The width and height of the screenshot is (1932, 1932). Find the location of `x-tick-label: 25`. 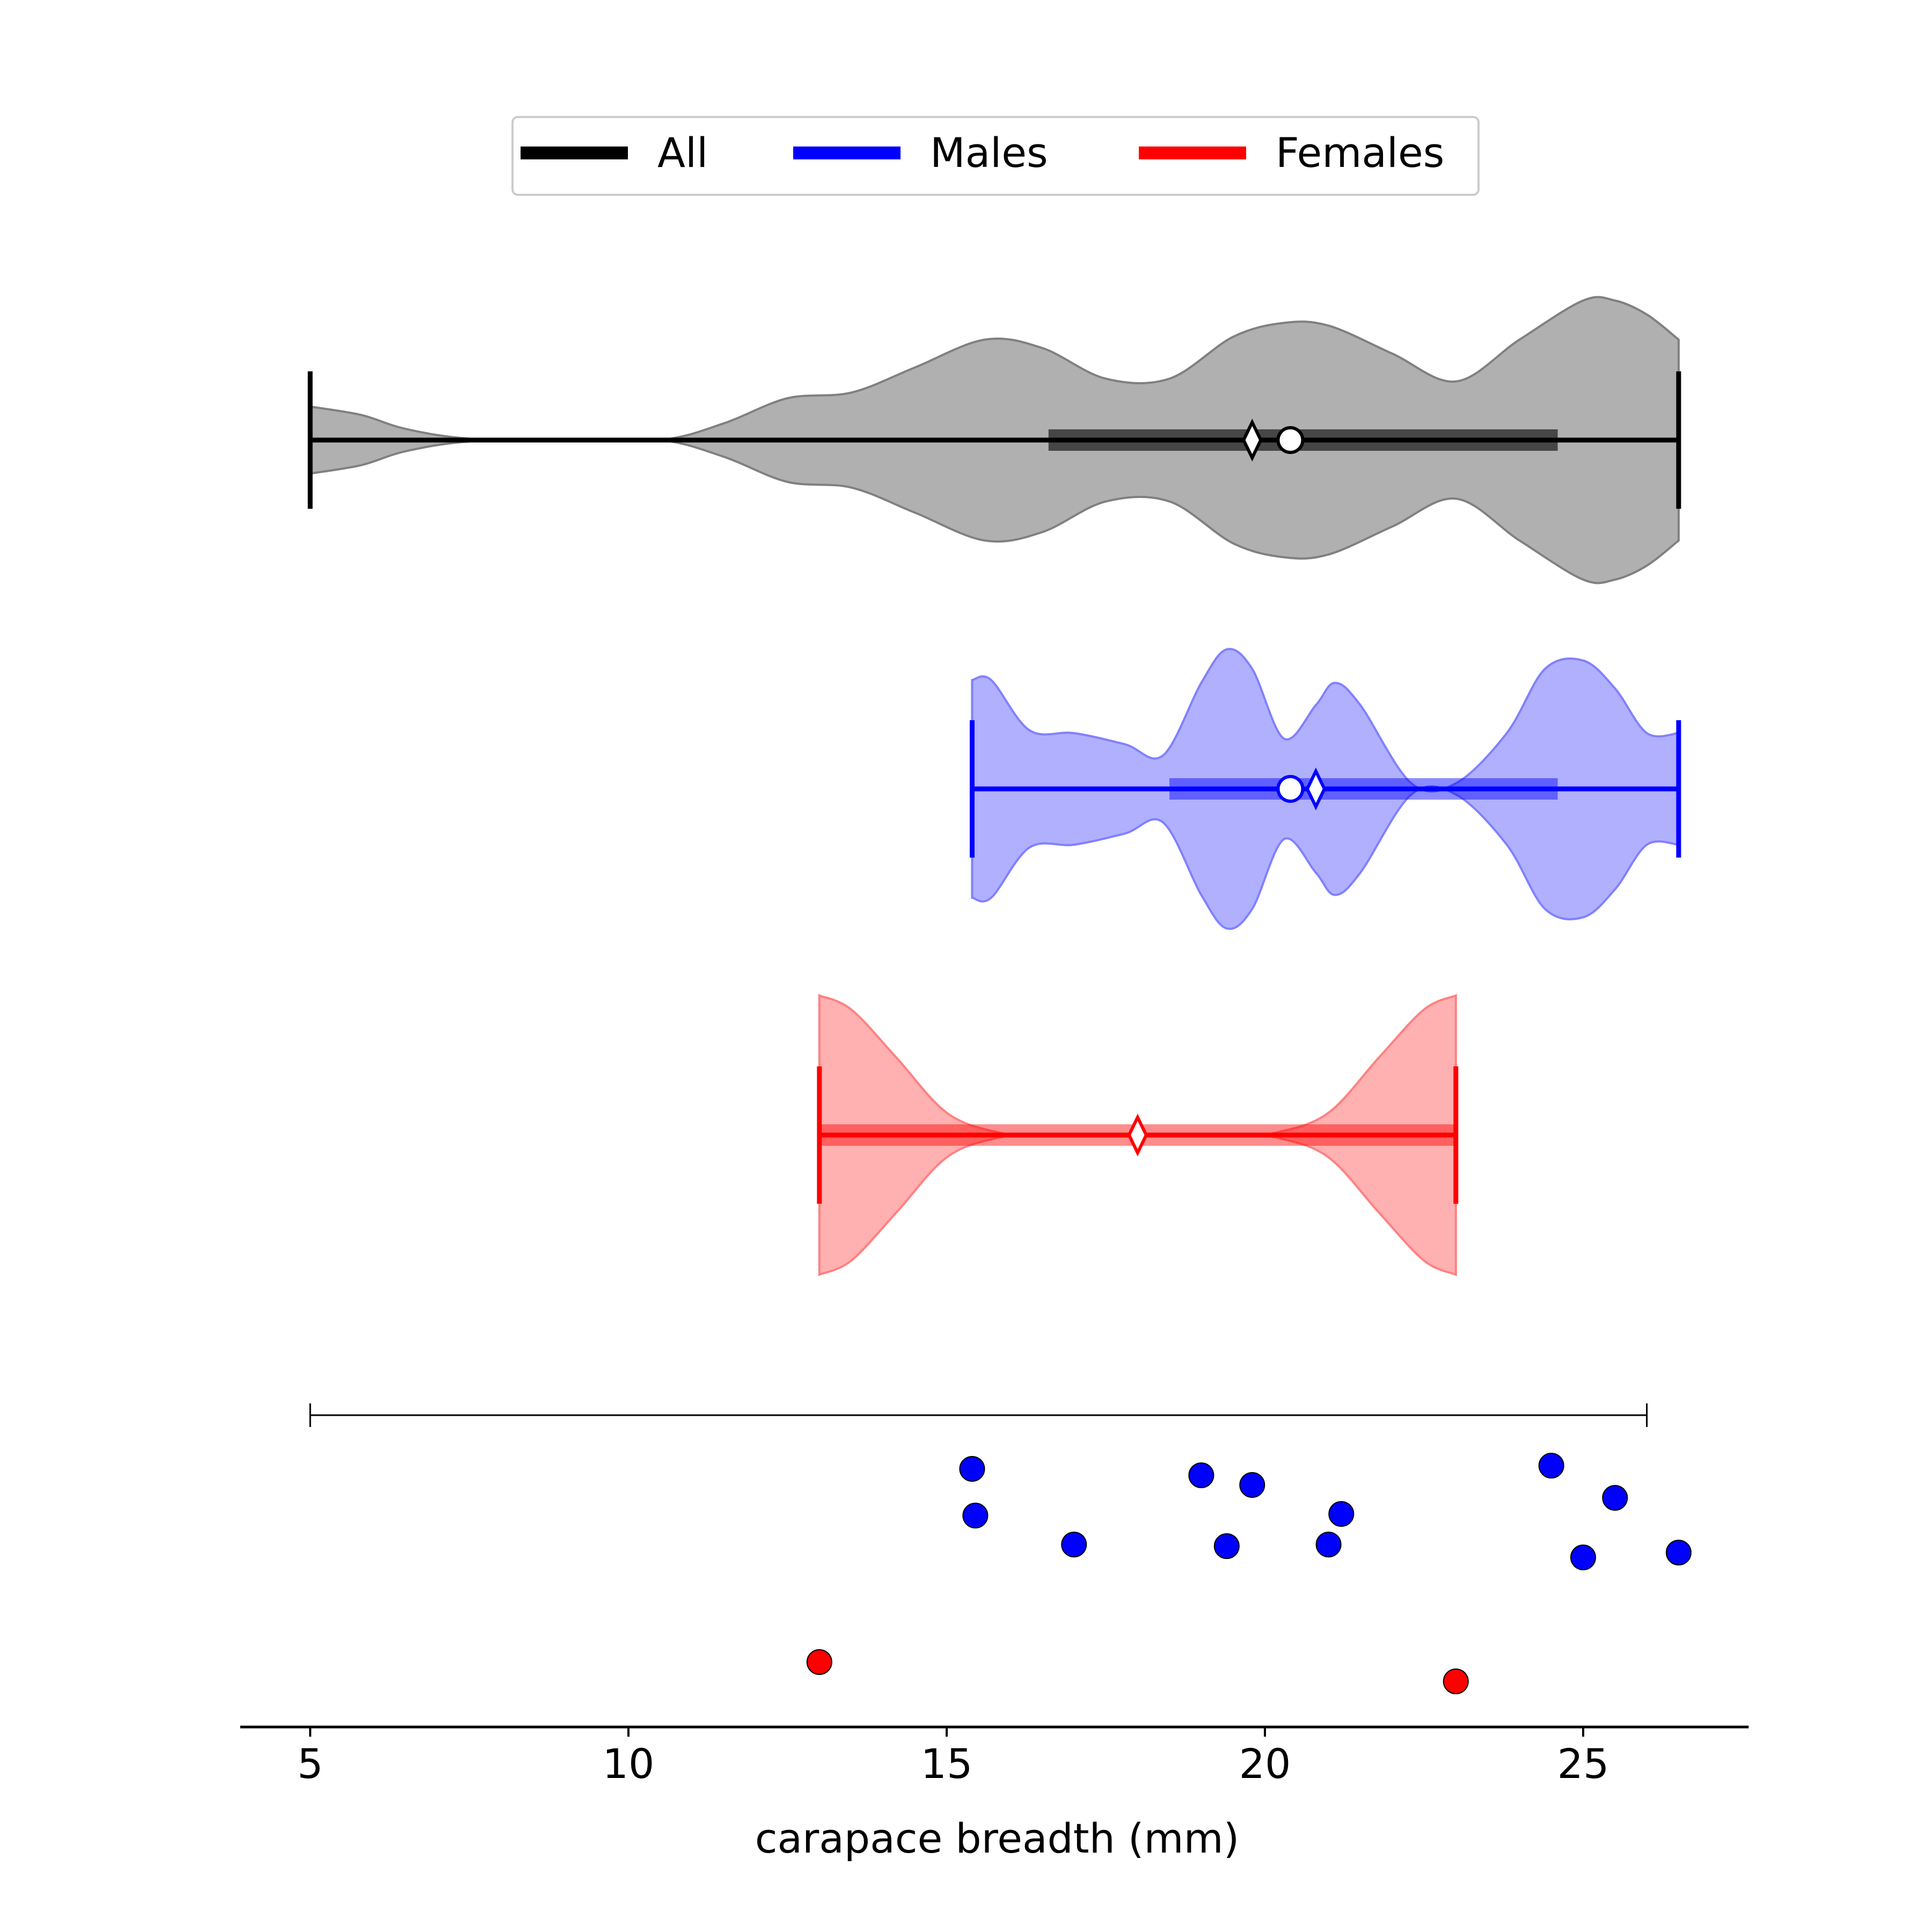

x-tick-label: 25 is located at coordinates (1583, 1764).